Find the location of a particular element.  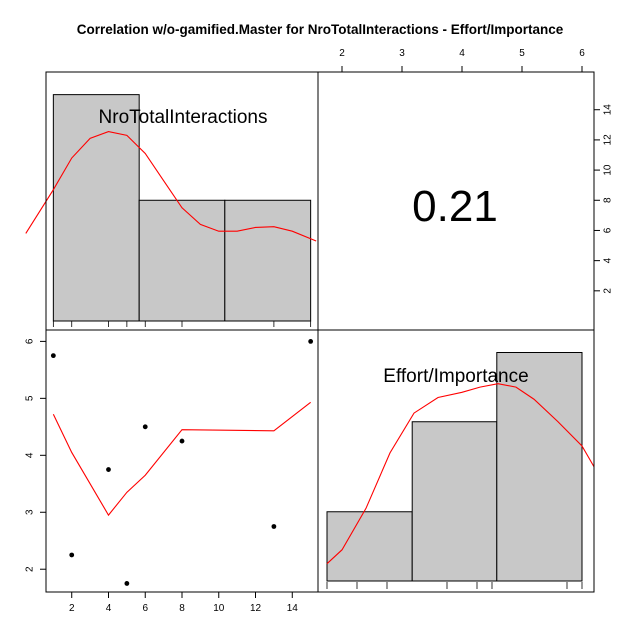

right-tick-label: 14 is located at coordinates (608, 110).